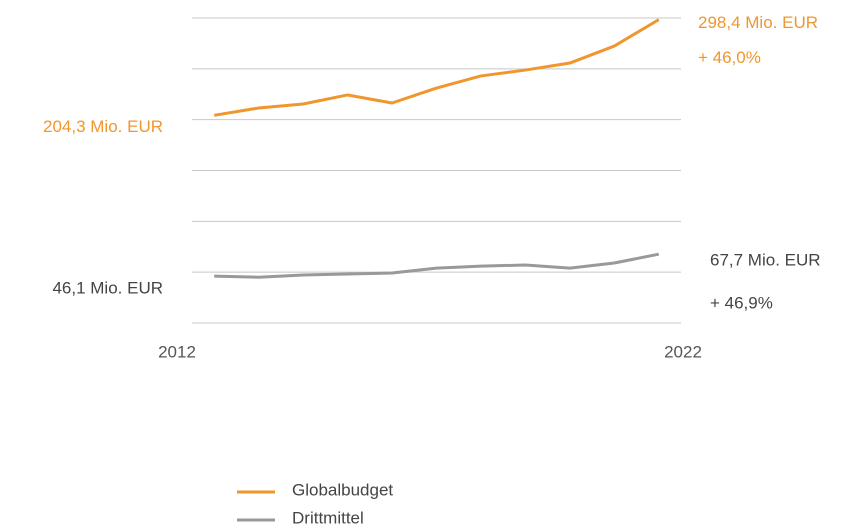 The image size is (863, 528). What do you see at coordinates (741, 303) in the screenshot?
I see `change-label: + 46,9%` at bounding box center [741, 303].